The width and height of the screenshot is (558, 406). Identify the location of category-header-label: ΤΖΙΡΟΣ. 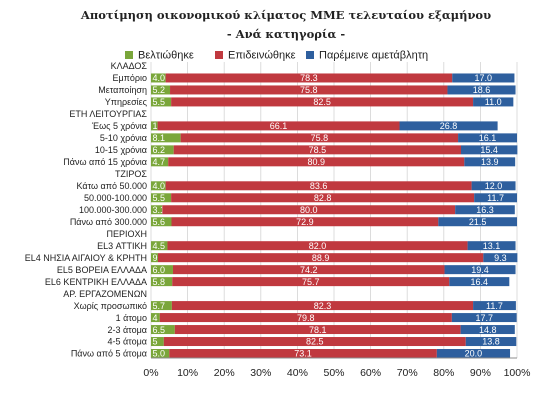
(131, 174).